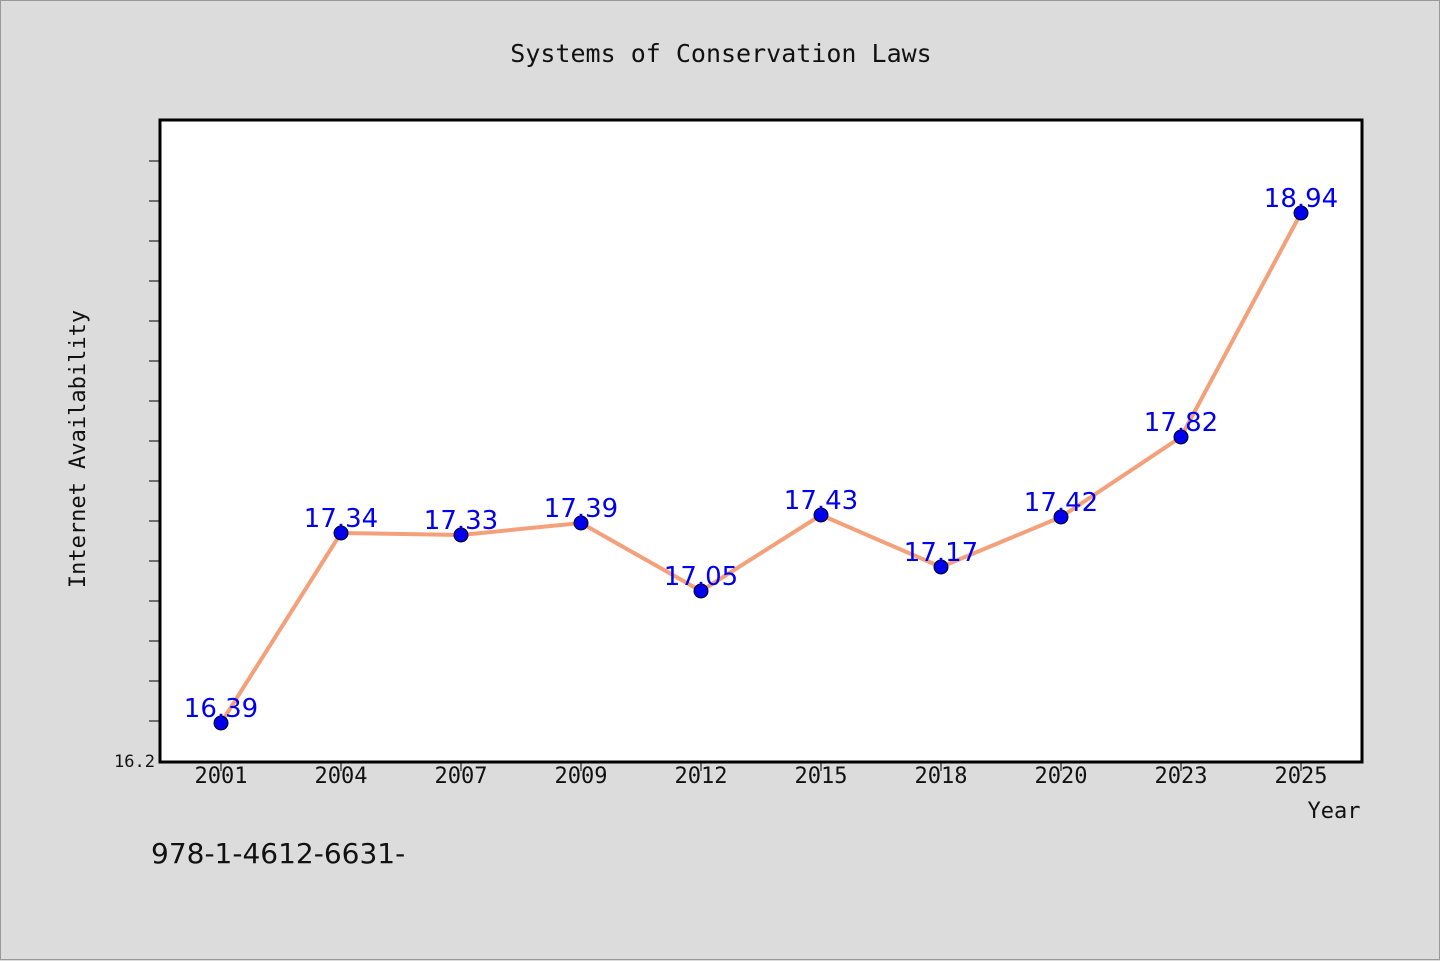  I want to click on x-tick-label: 2025, so click(1301, 776).